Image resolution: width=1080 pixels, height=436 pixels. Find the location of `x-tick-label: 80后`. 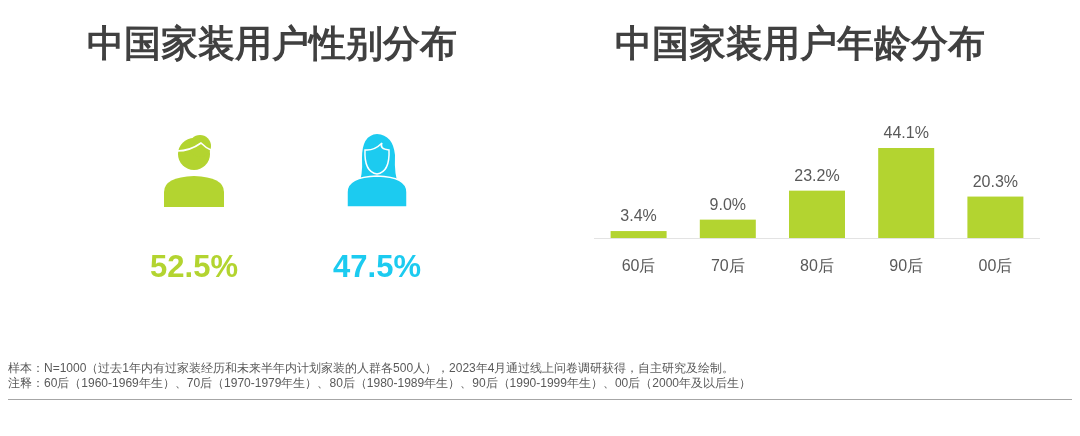

x-tick-label: 80后 is located at coordinates (817, 265).